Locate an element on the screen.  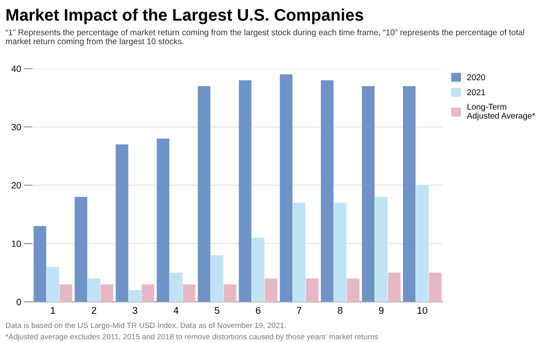
x-tick-label: 9 is located at coordinates (381, 310).